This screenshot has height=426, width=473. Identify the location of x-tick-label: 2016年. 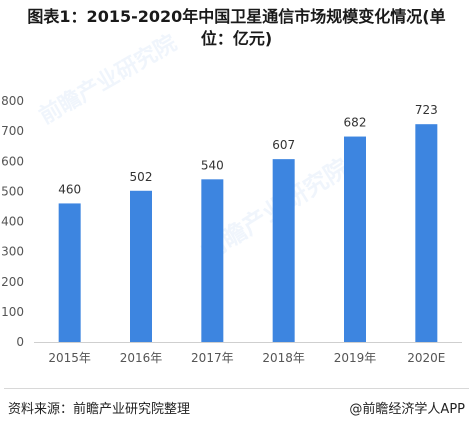
(141, 358).